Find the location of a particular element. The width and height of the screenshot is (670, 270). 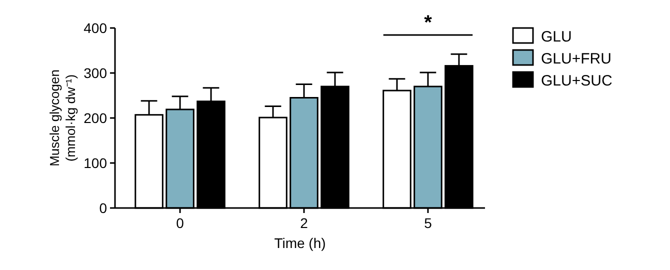

y-tick-label: 100 is located at coordinates (96, 162).